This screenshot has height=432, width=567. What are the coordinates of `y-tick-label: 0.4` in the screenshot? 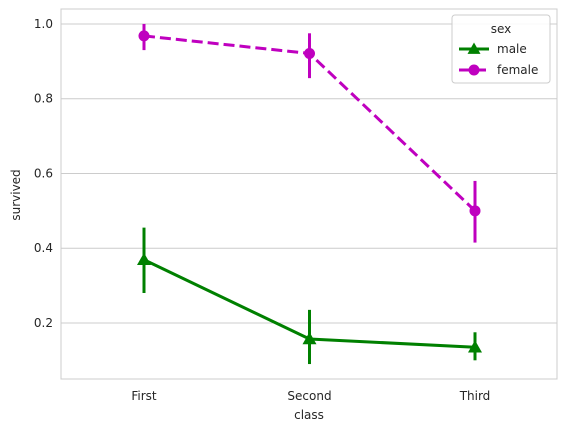 It's located at (43, 248).